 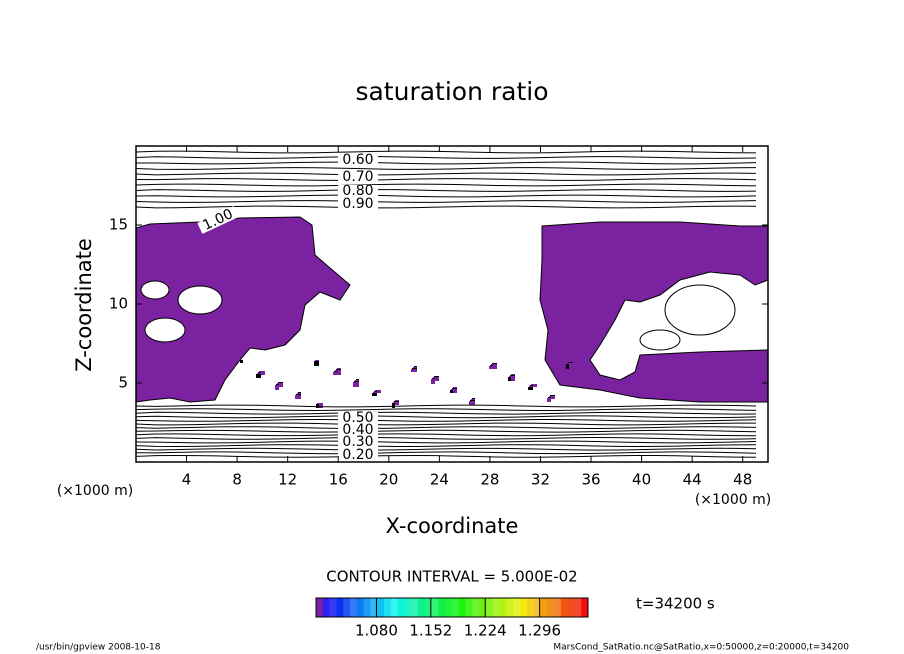 I want to click on contour-label: 0.30, so click(x=357, y=442).